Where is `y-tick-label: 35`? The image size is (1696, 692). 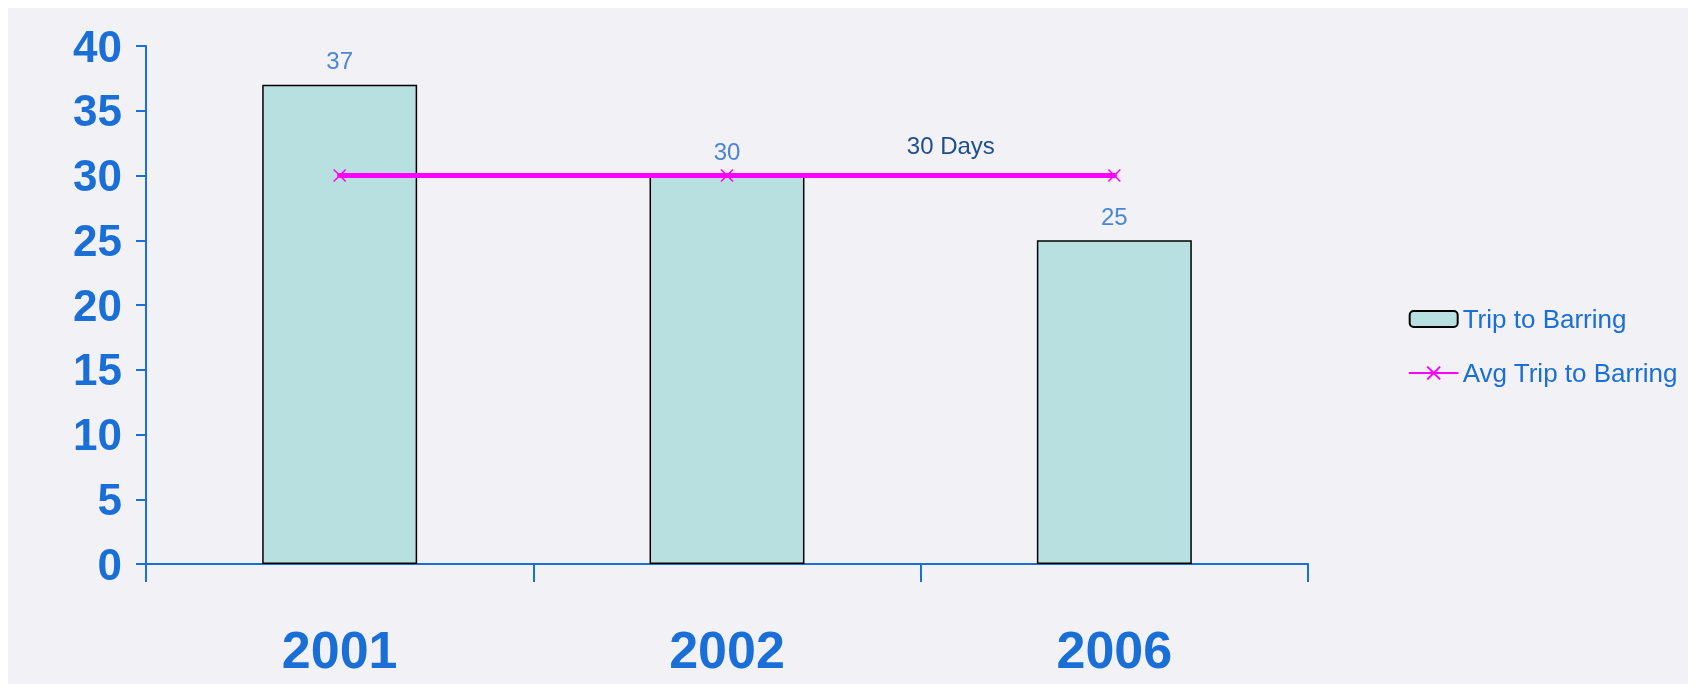 y-tick-label: 35 is located at coordinates (97, 111).